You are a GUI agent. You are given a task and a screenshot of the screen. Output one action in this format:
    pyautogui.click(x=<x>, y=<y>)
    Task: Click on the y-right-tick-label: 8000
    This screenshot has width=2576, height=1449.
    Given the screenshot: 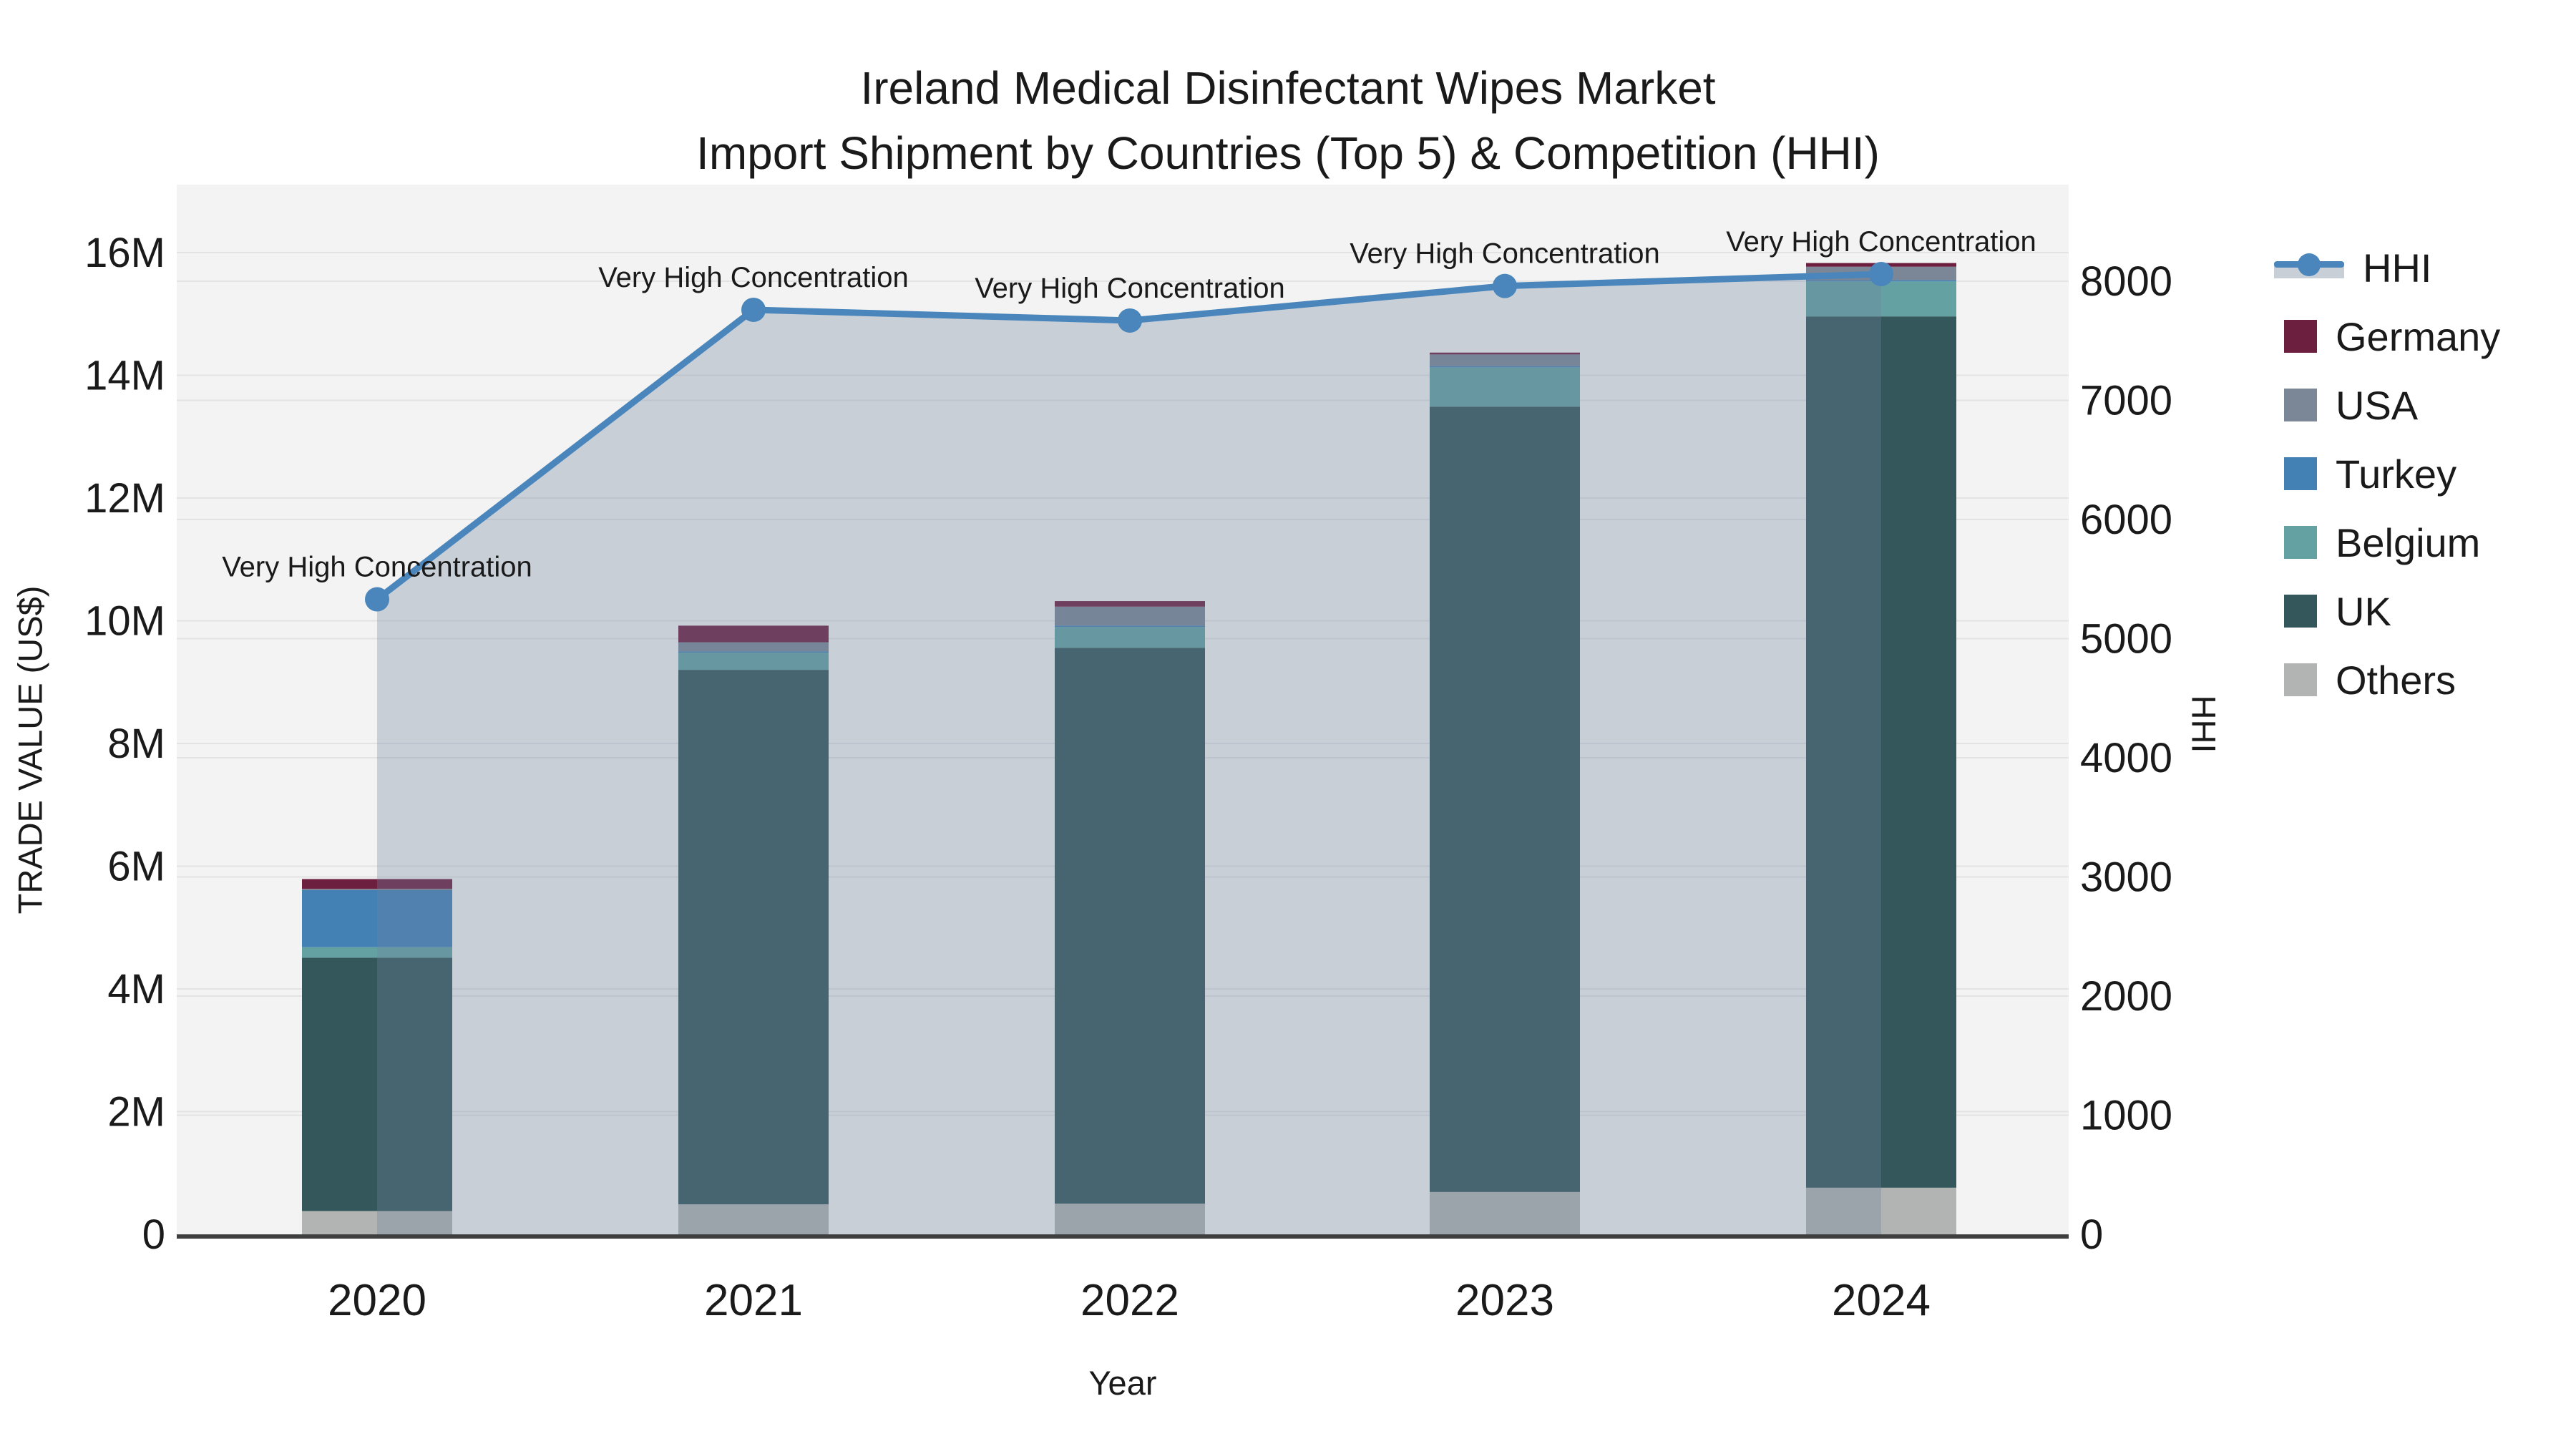 What is the action you would take?
    pyautogui.click(x=2126, y=281)
    